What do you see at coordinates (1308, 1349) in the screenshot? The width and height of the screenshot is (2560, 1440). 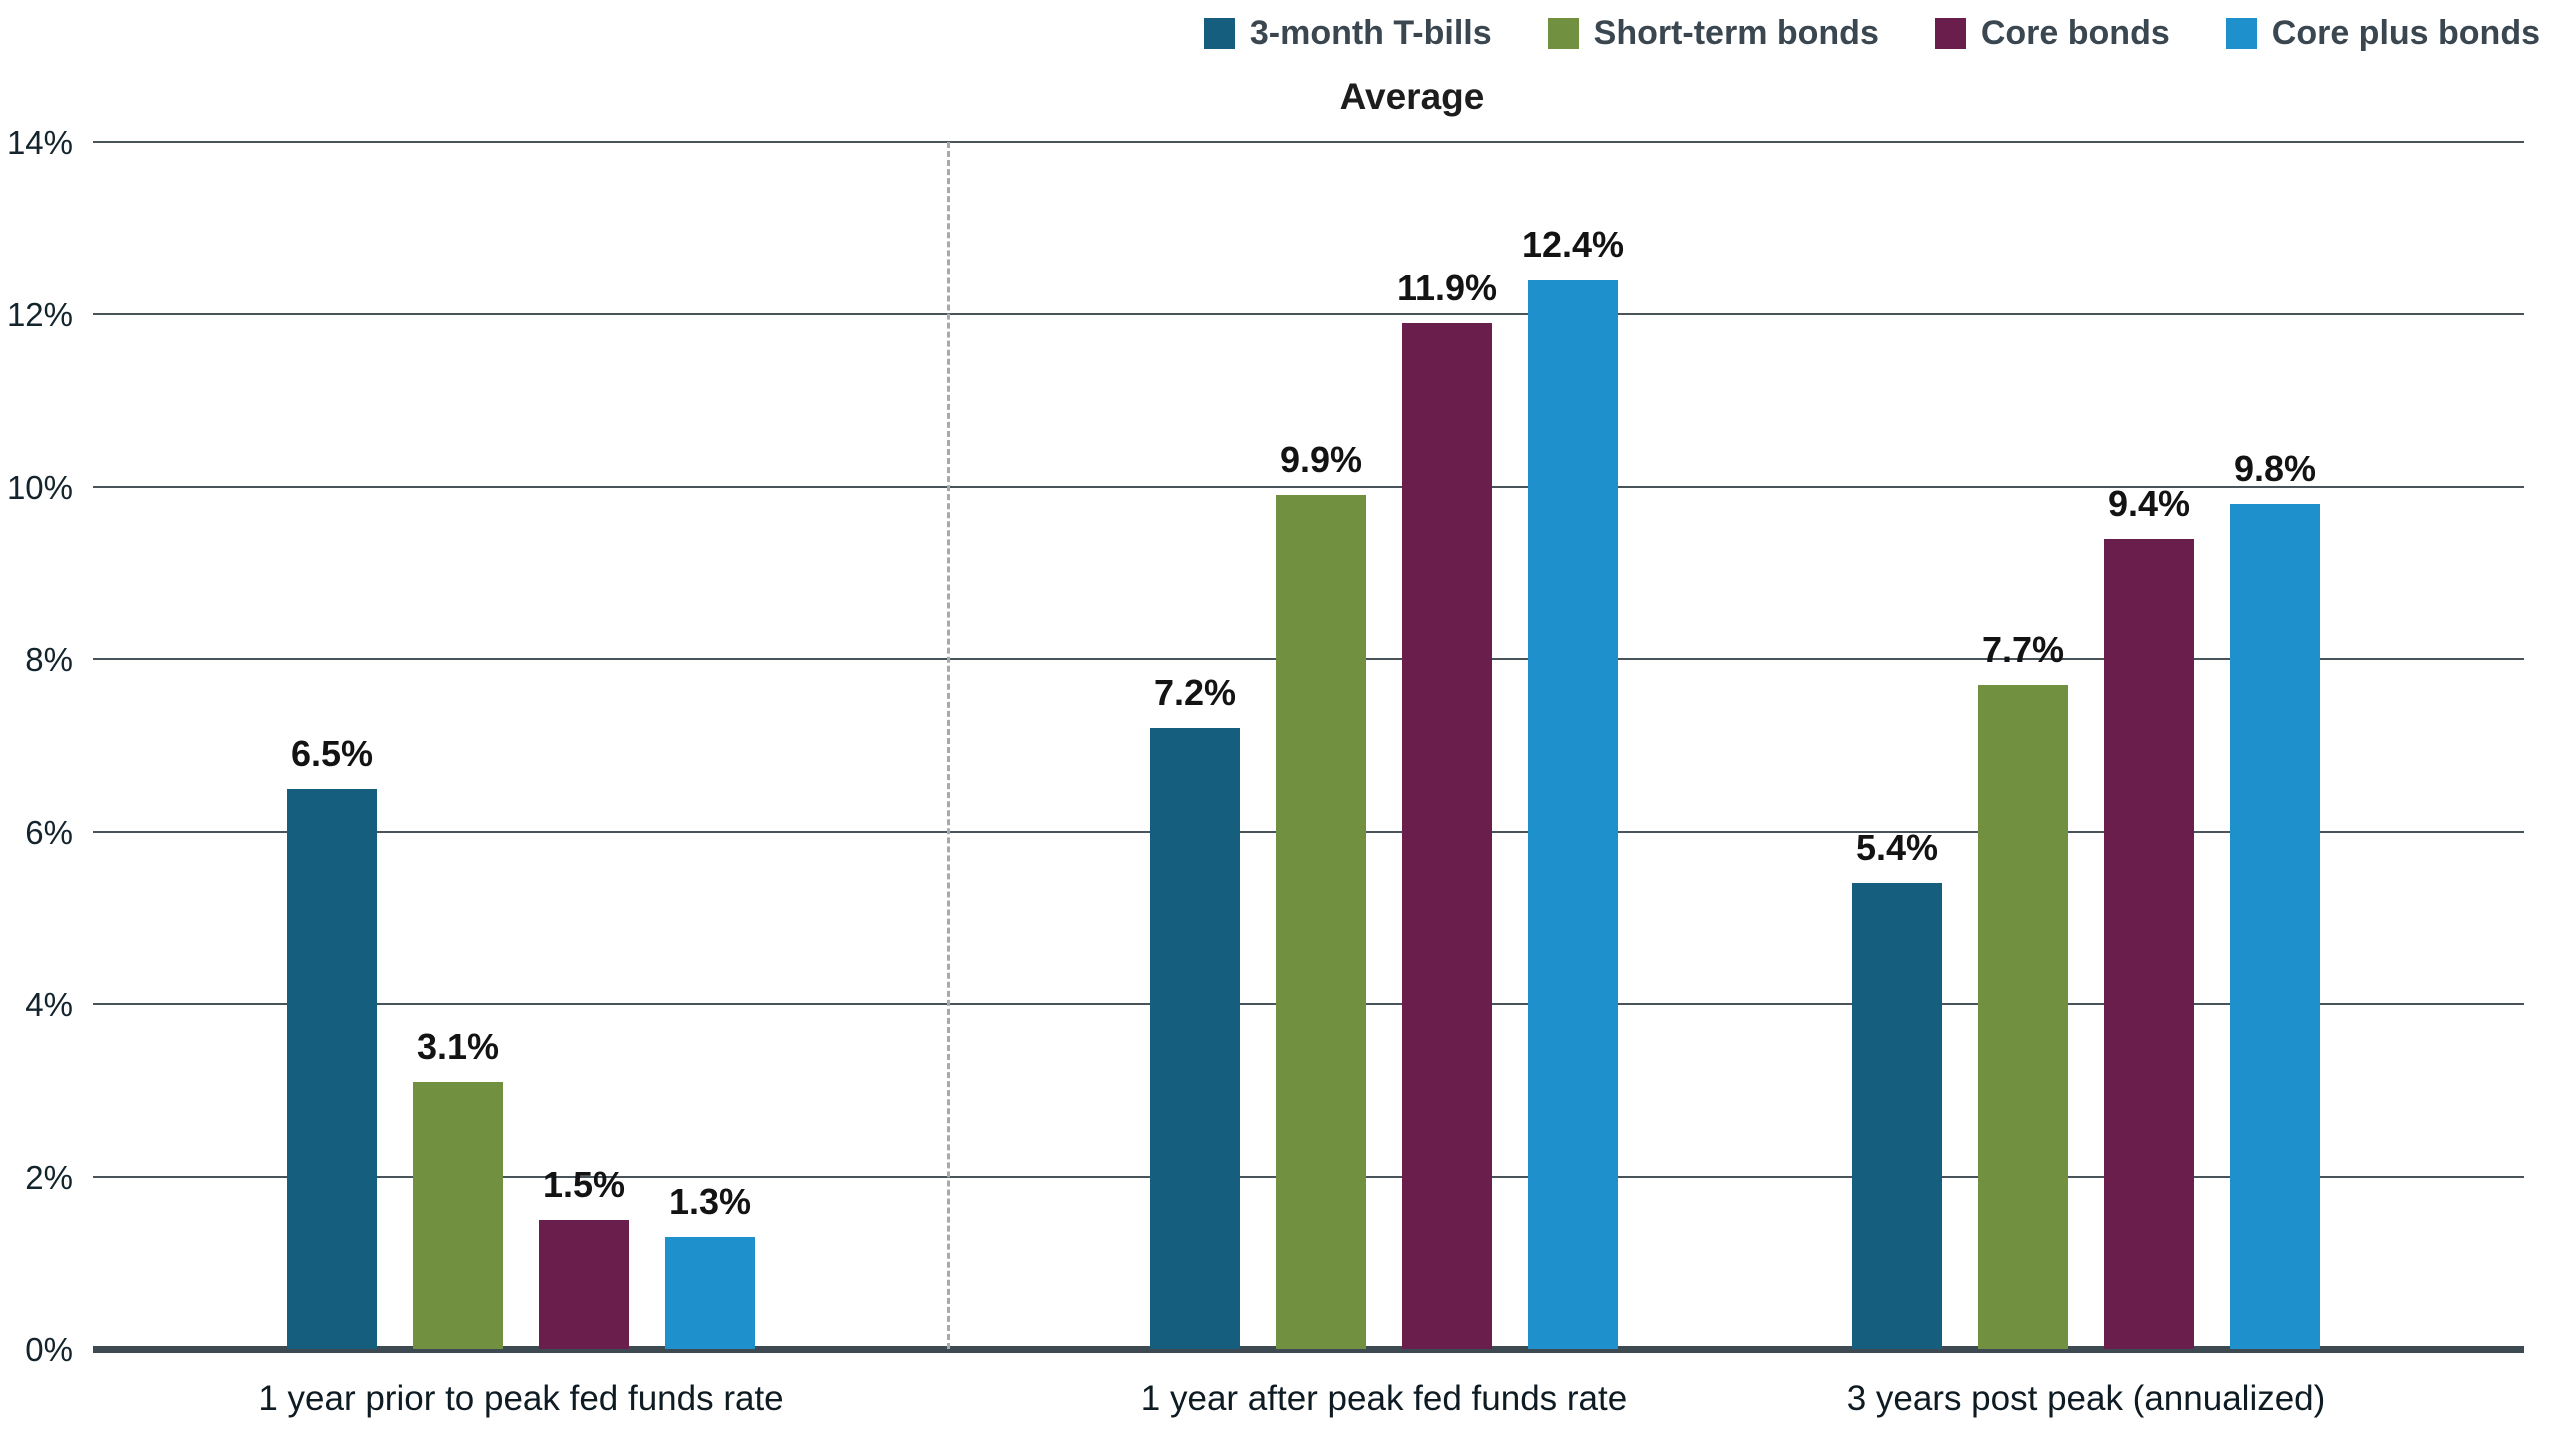 I see `x-axis-line` at bounding box center [1308, 1349].